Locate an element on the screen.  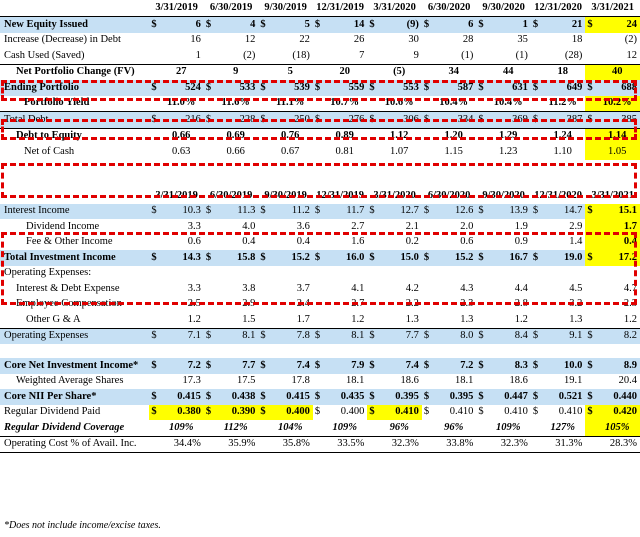
value-cell: 688 is located at coordinates (617, 88).